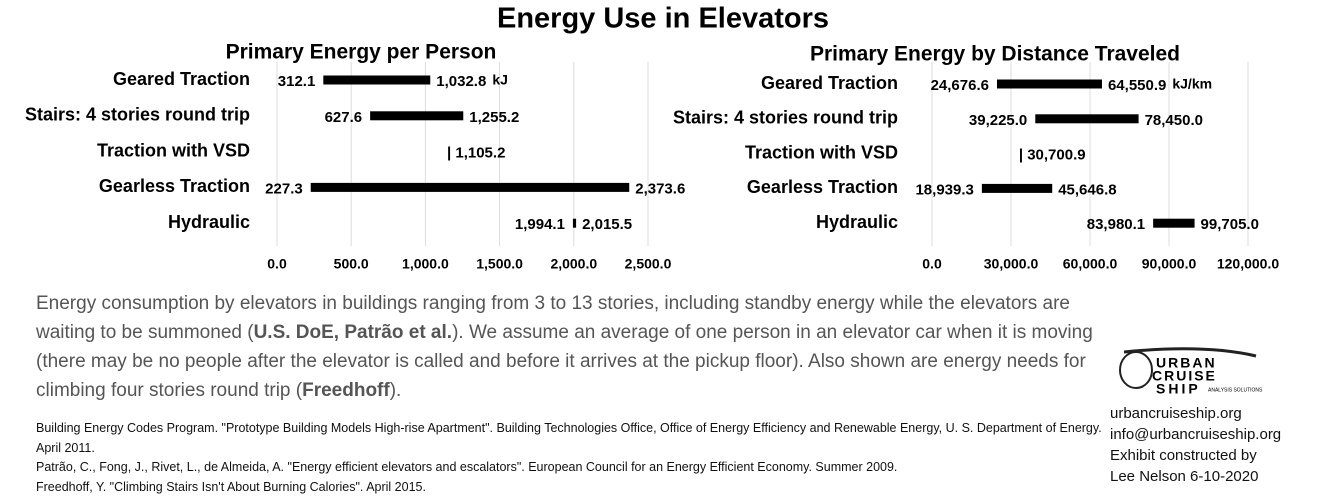 The height and width of the screenshot is (504, 1317). Describe the element at coordinates (1011, 264) in the screenshot. I see `x-tick-label: 30,000.0` at that location.